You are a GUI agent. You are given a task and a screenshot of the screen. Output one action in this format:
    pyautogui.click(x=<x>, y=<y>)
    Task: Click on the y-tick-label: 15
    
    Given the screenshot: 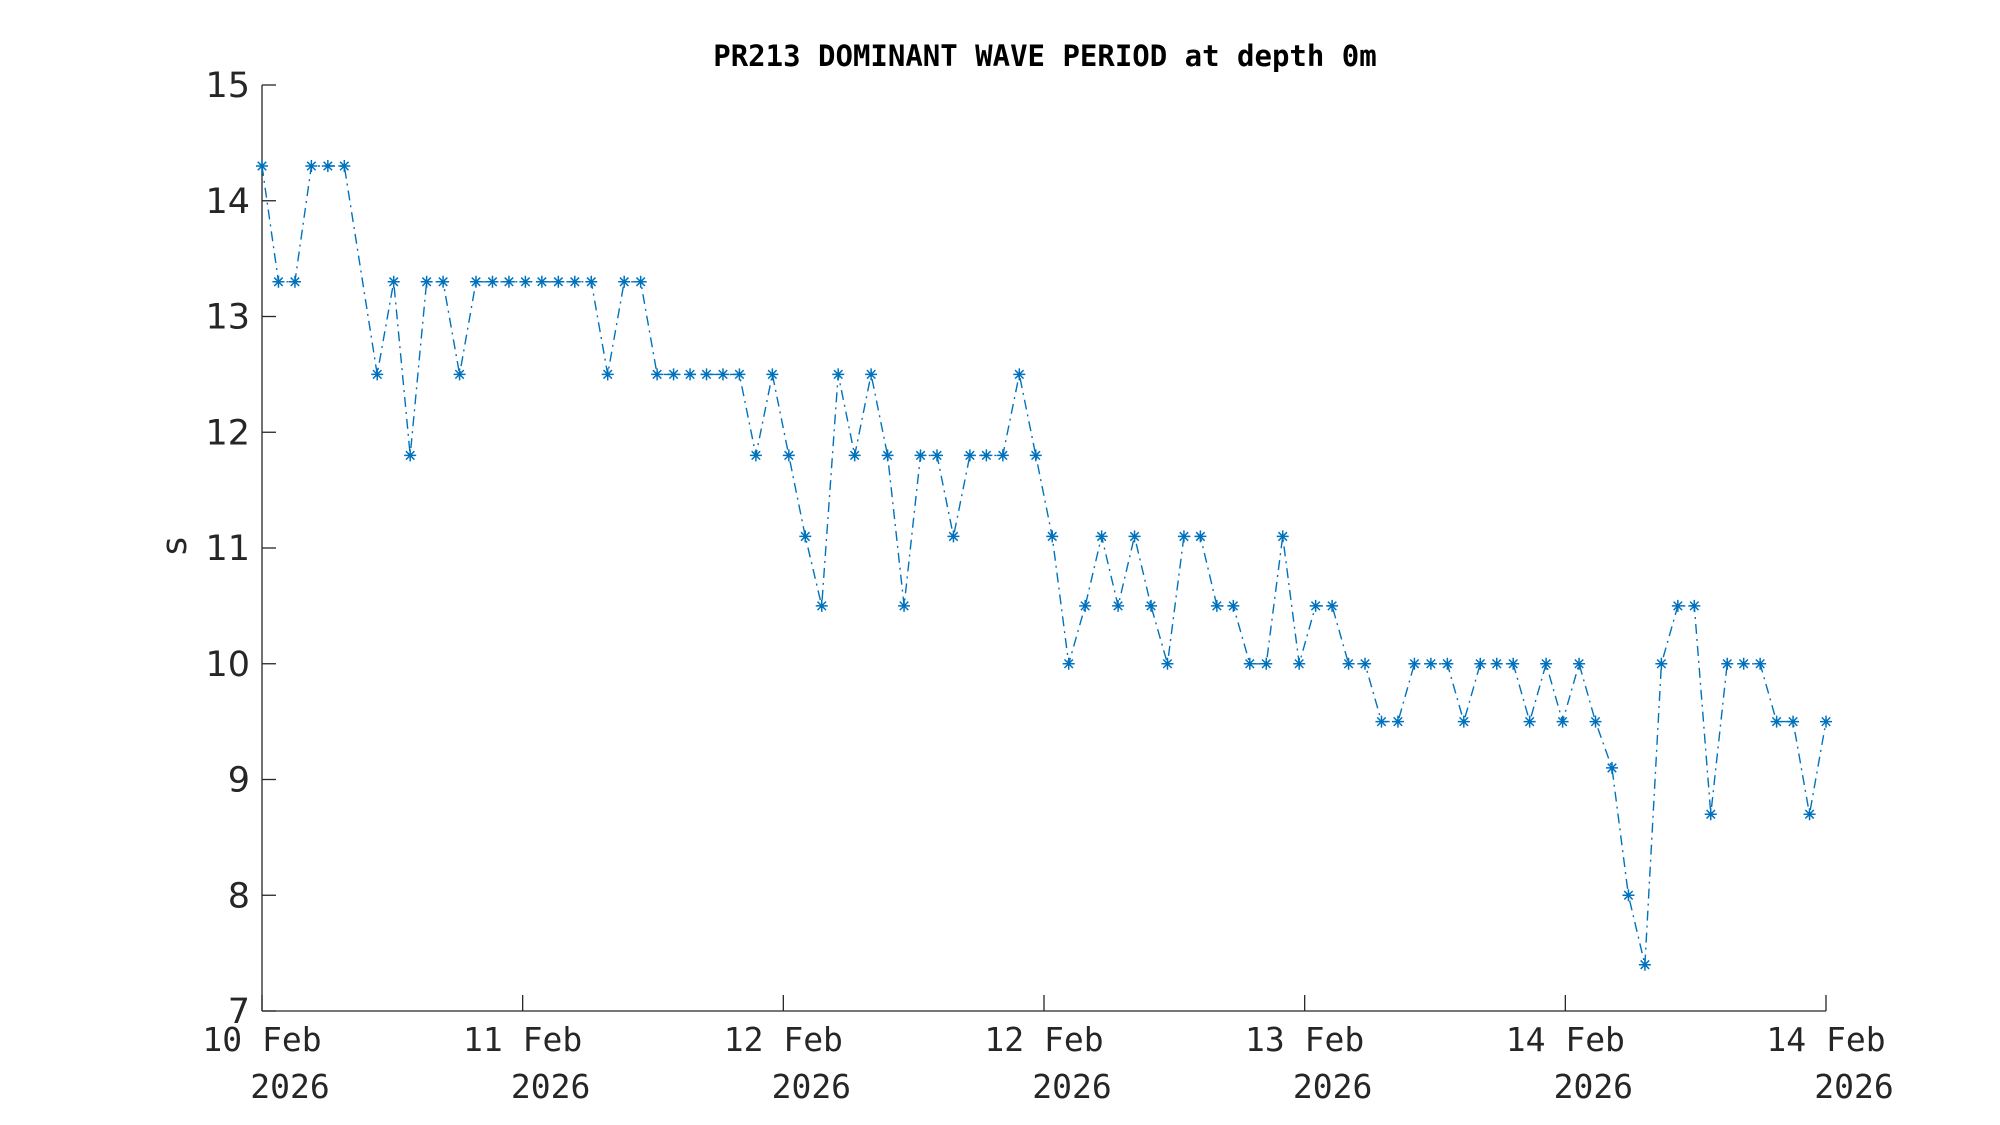 What is the action you would take?
    pyautogui.click(x=227, y=86)
    